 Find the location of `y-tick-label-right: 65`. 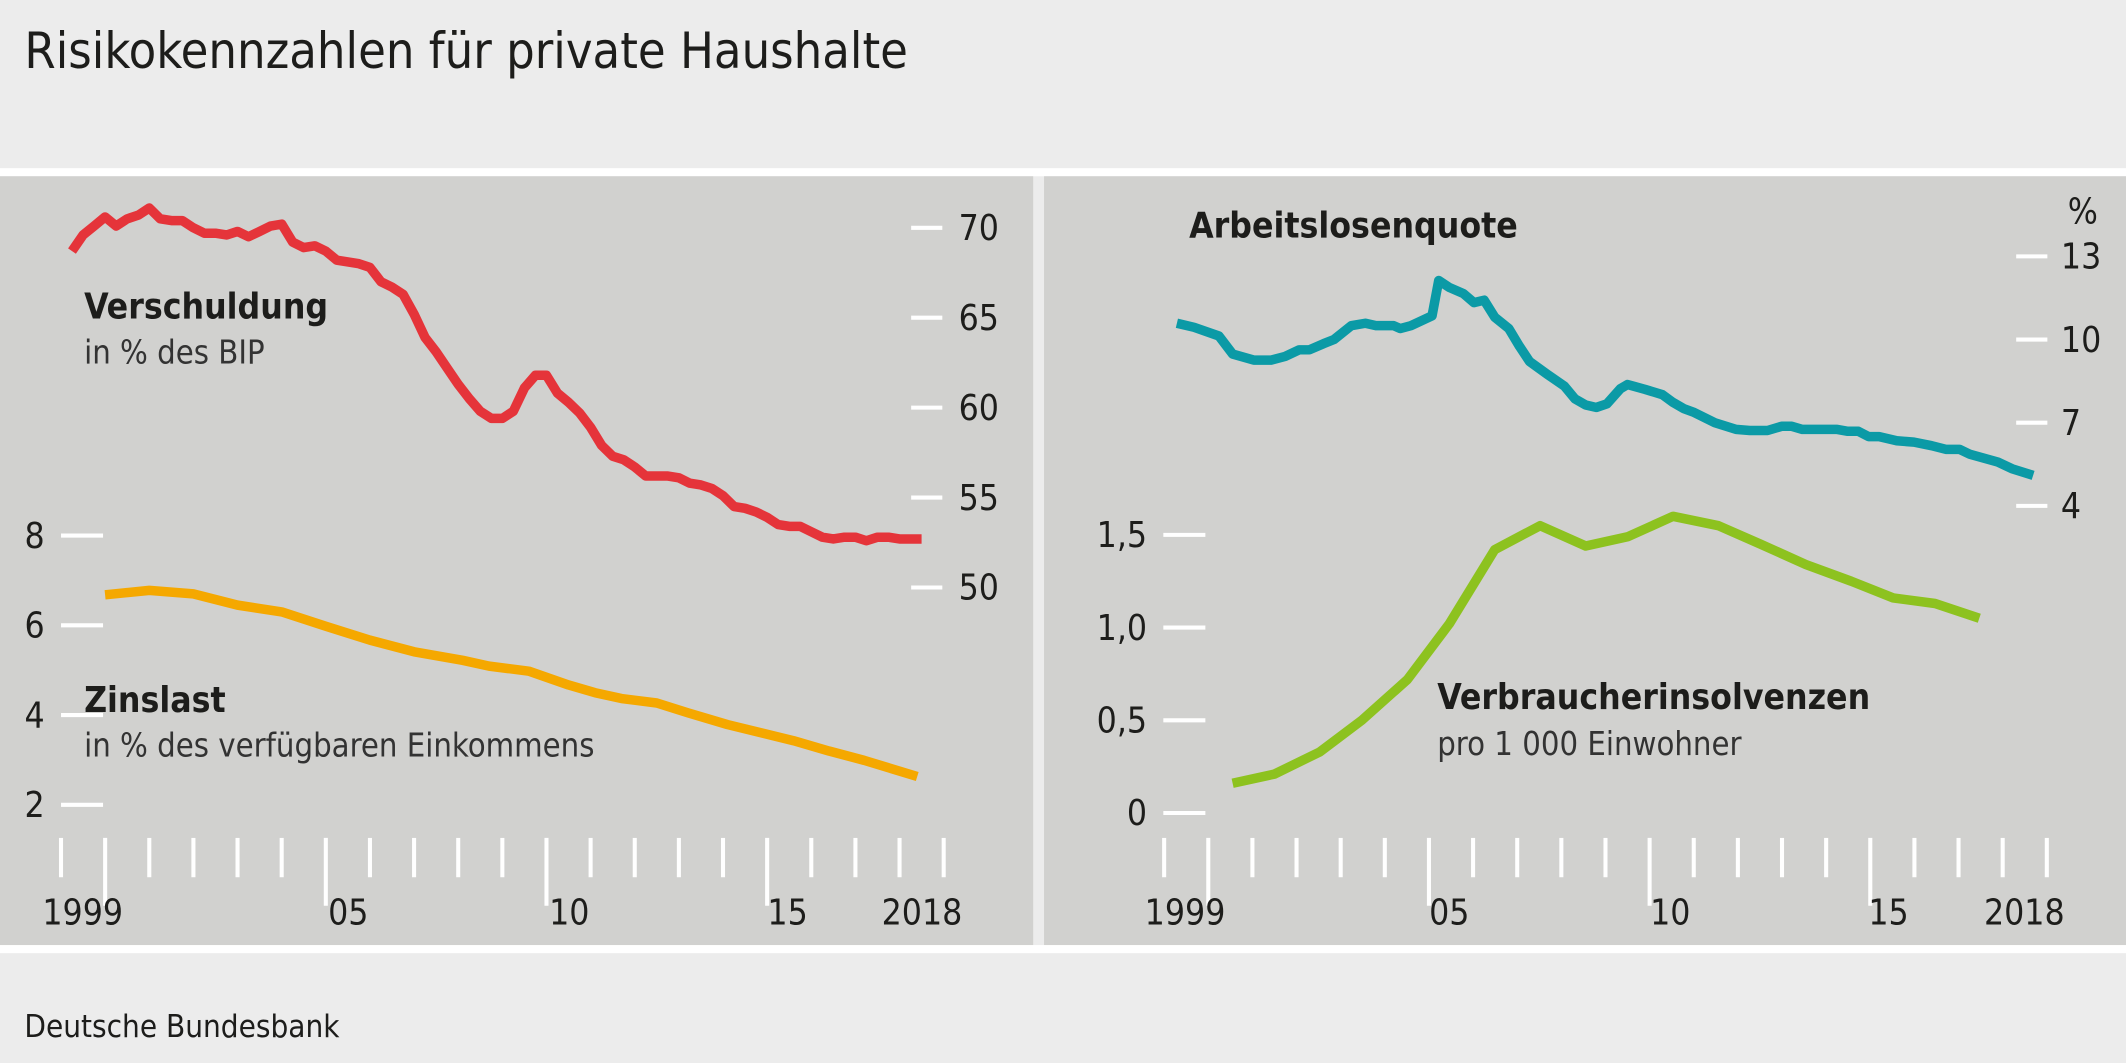

y-tick-label-right: 65 is located at coordinates (979, 318).